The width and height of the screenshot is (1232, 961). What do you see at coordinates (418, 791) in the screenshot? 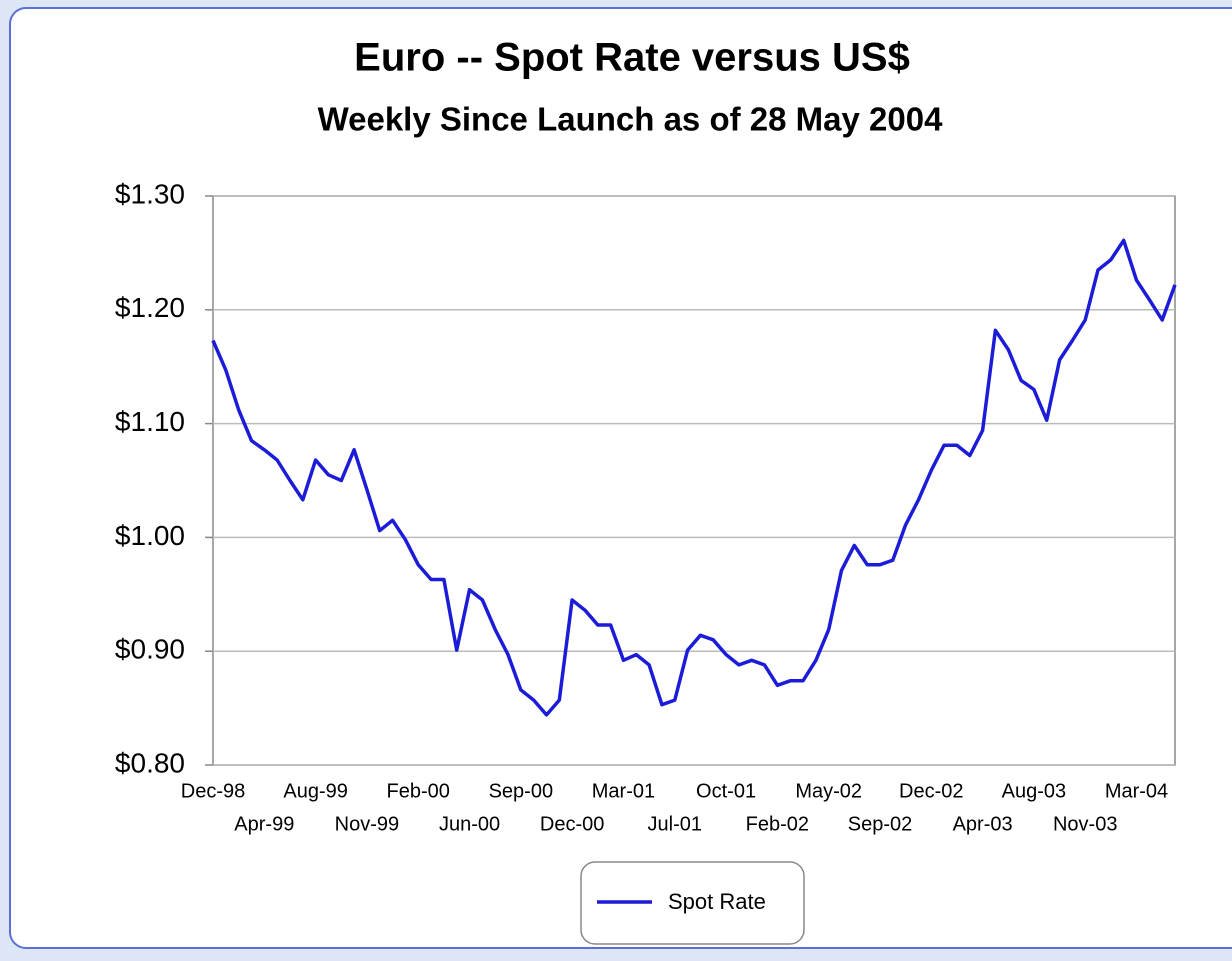
I see `x-tick-label: Feb-00` at bounding box center [418, 791].